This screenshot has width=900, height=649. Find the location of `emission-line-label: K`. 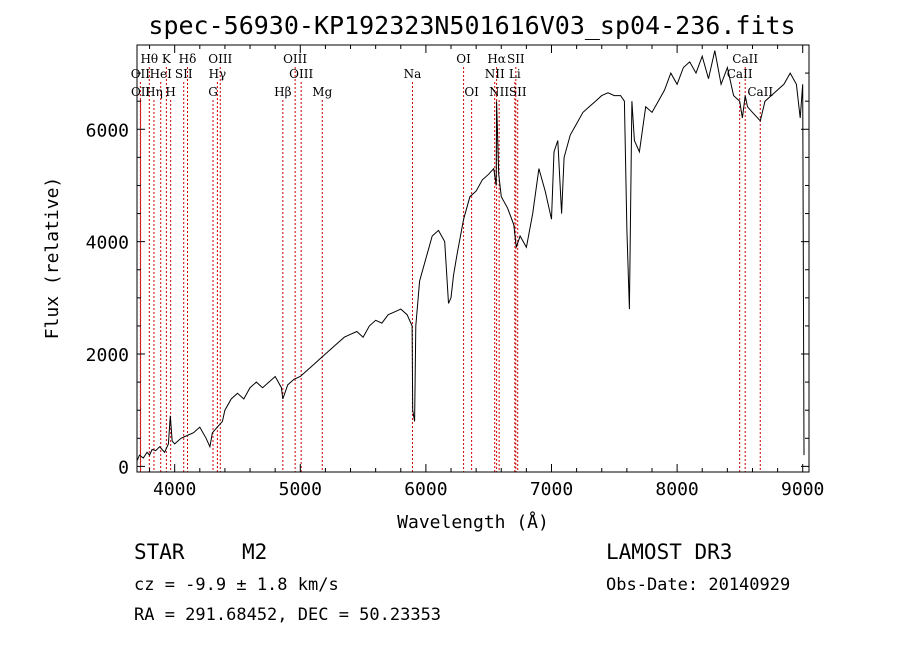

emission-line-label: K is located at coordinates (167, 59).